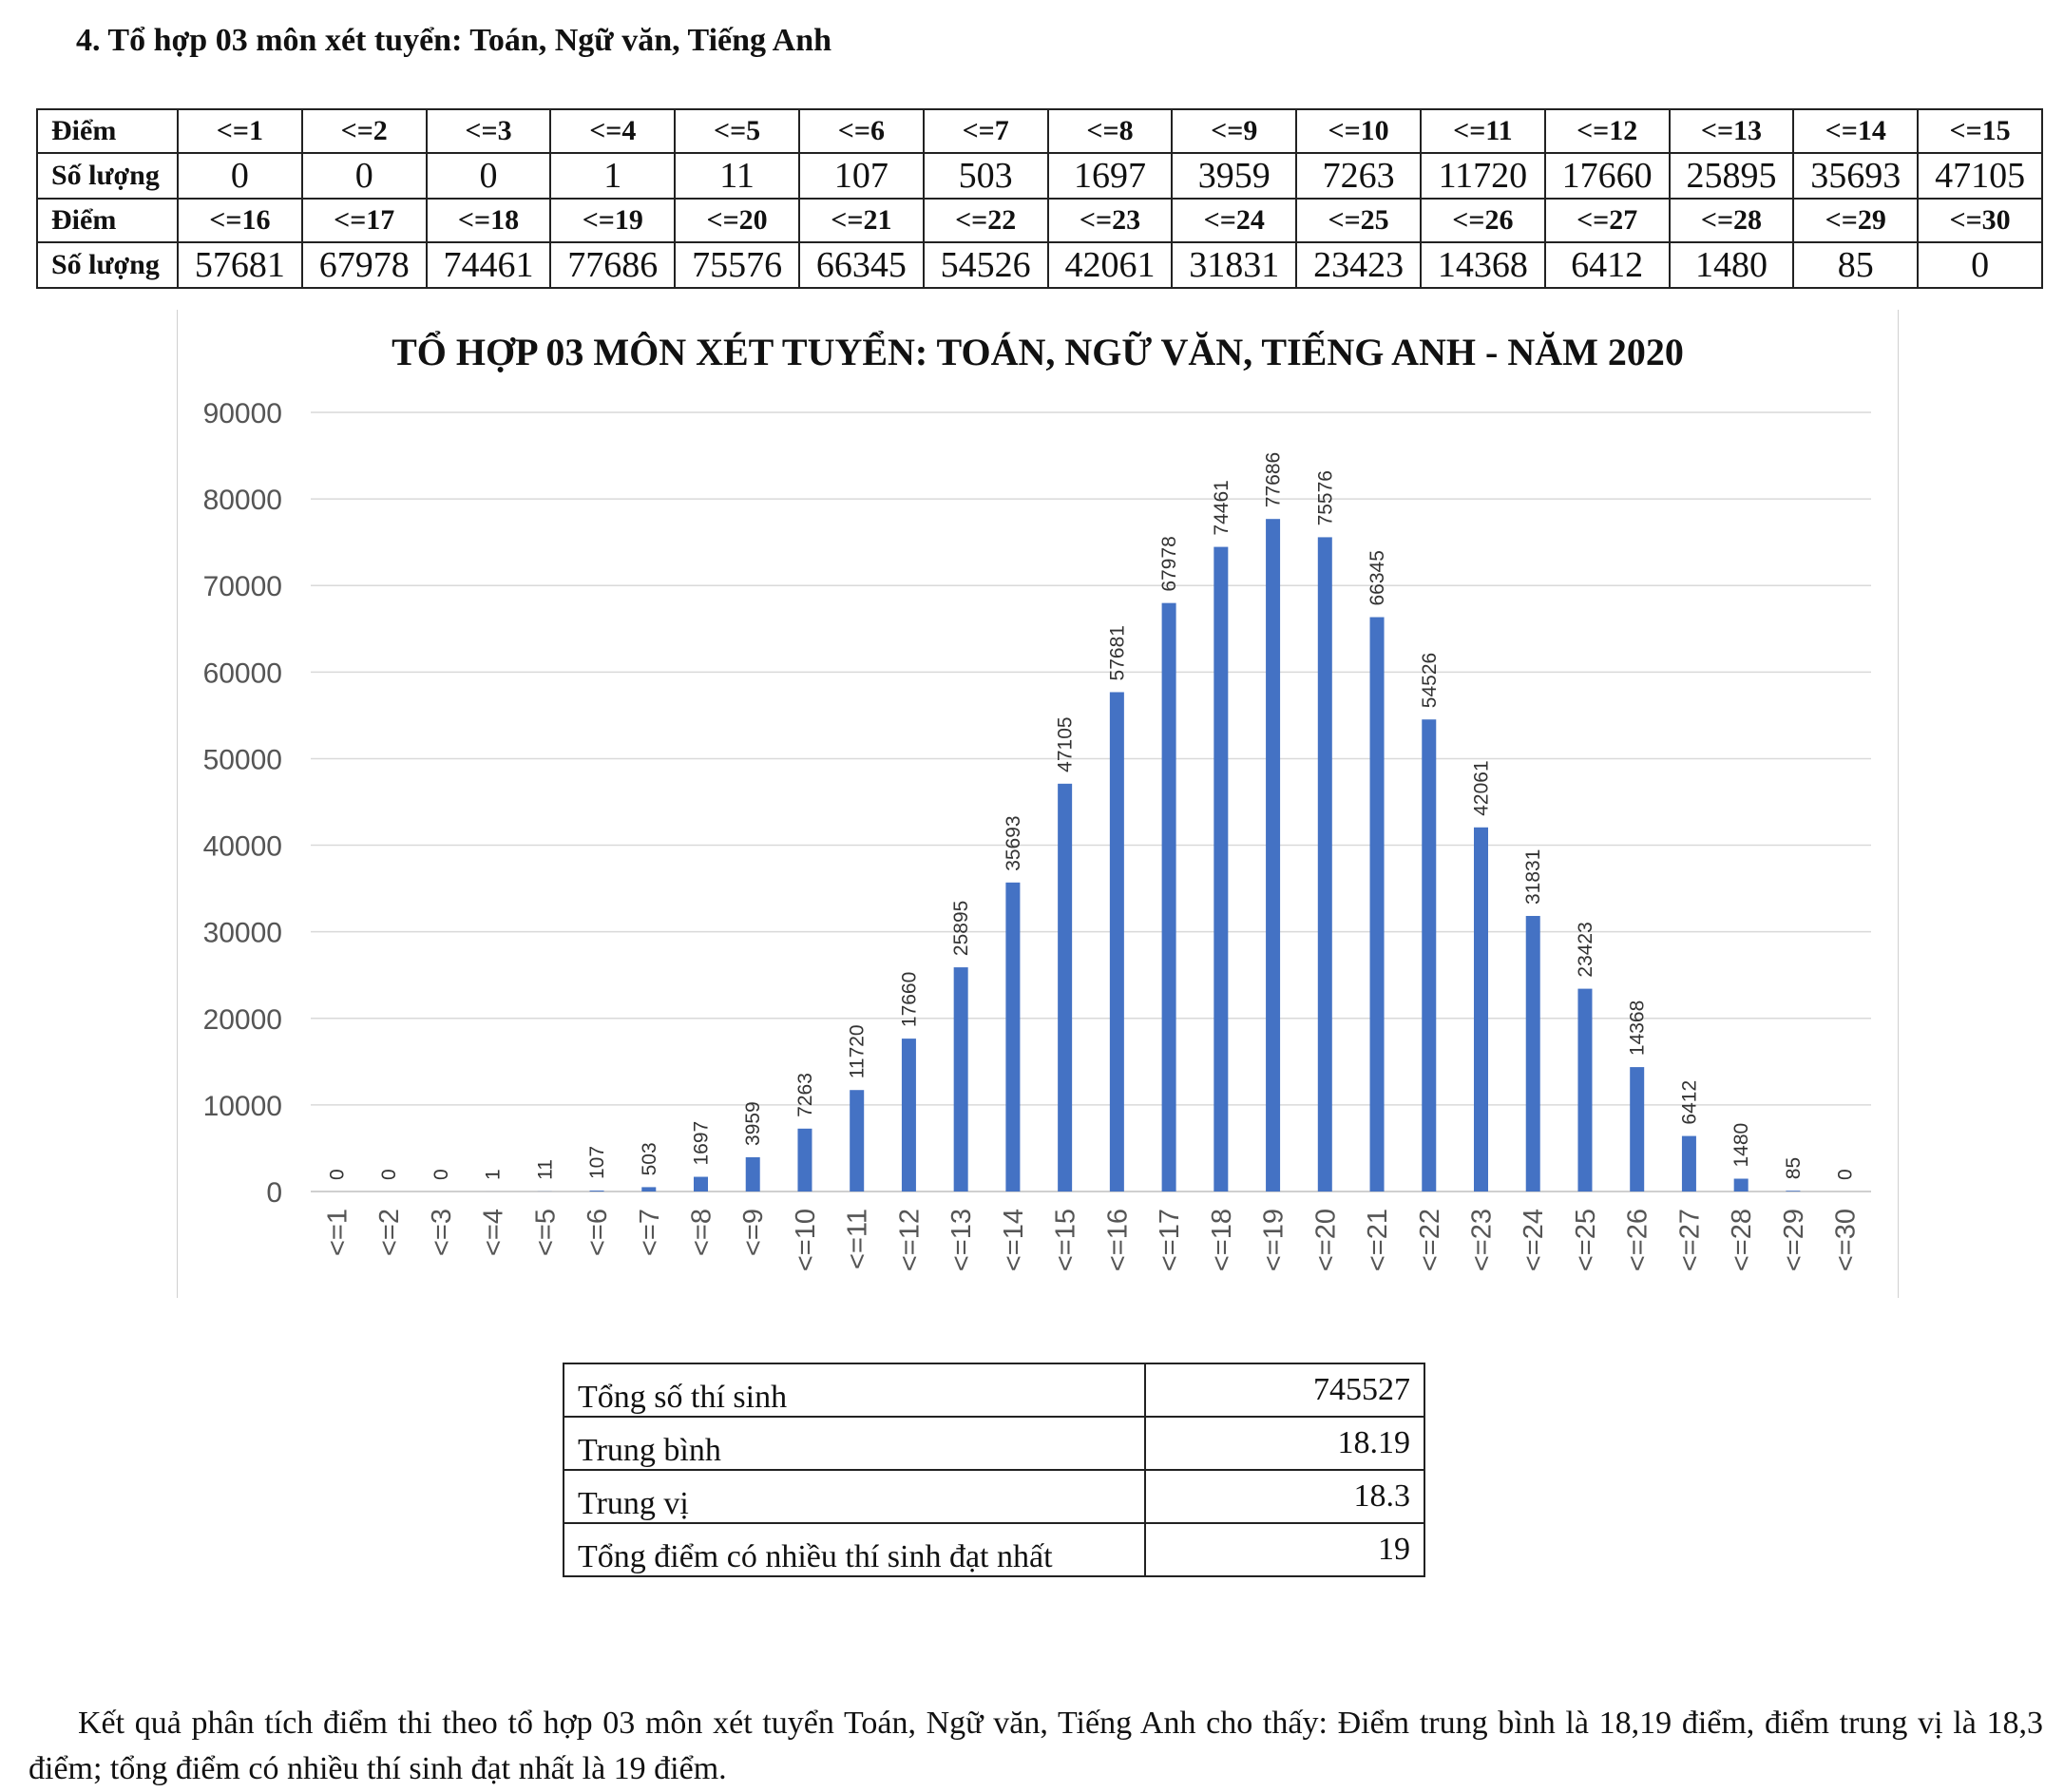  Describe the element at coordinates (1234, 265) in the screenshot. I see `table-cell: 31831` at that location.